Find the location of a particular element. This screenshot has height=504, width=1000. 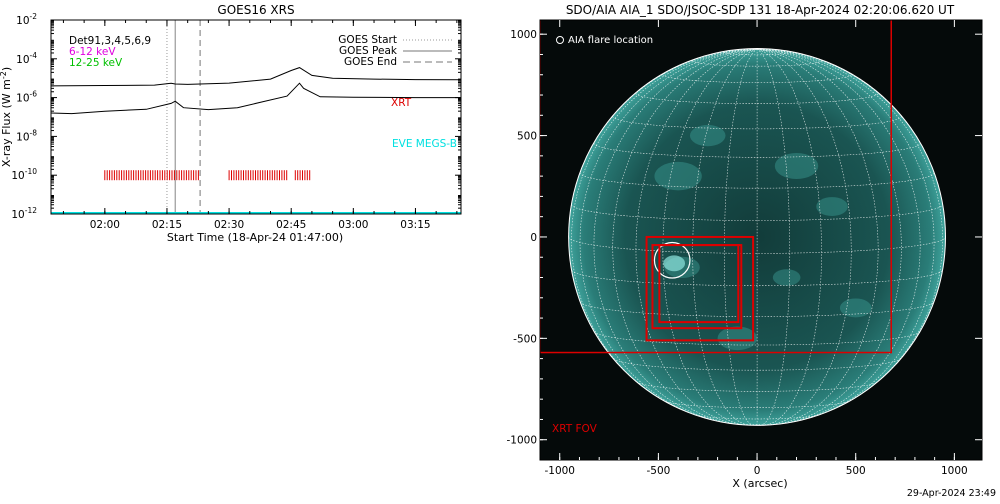

flare-location-circle is located at coordinates (672, 260).